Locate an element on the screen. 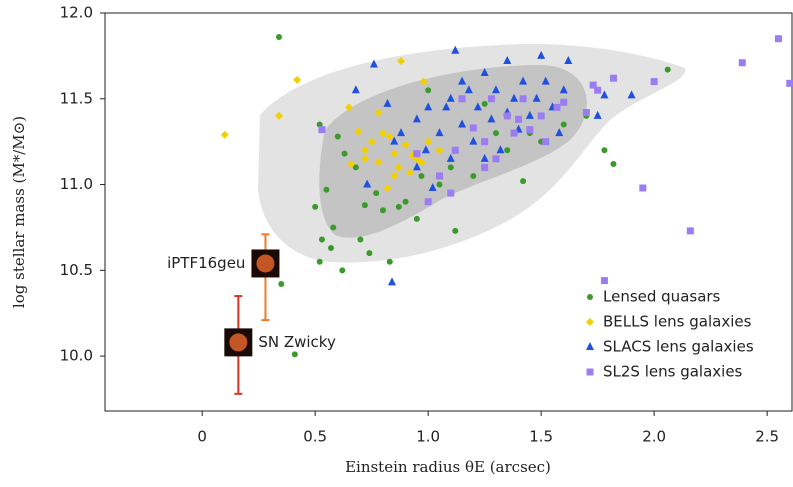 The width and height of the screenshot is (793, 487). legend-label: SLACS lens galaxies is located at coordinates (678, 347).